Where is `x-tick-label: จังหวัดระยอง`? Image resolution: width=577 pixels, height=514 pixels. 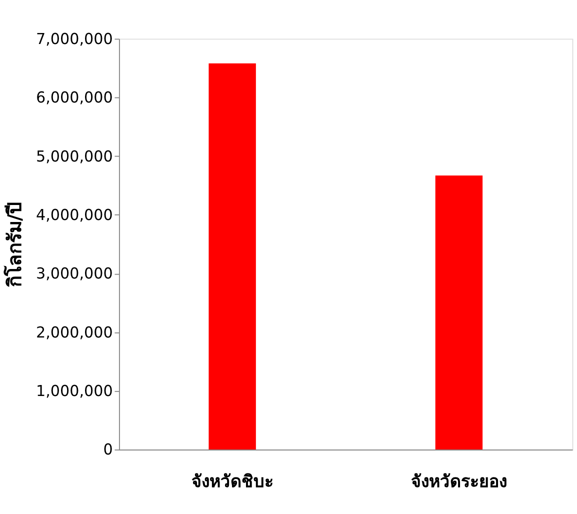 x-tick-label: จังหวัดระยอง is located at coordinates (458, 482).